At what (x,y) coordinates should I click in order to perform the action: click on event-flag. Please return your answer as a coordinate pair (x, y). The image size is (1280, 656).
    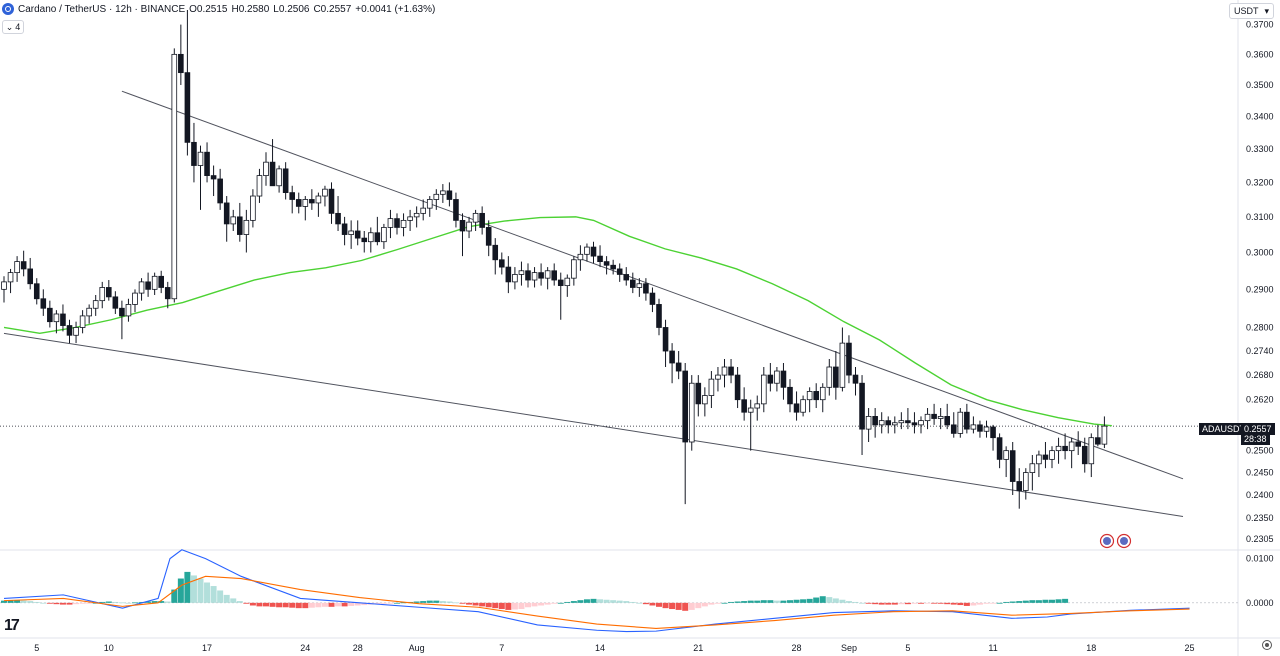
    Looking at the image, I should click on (1107, 541).